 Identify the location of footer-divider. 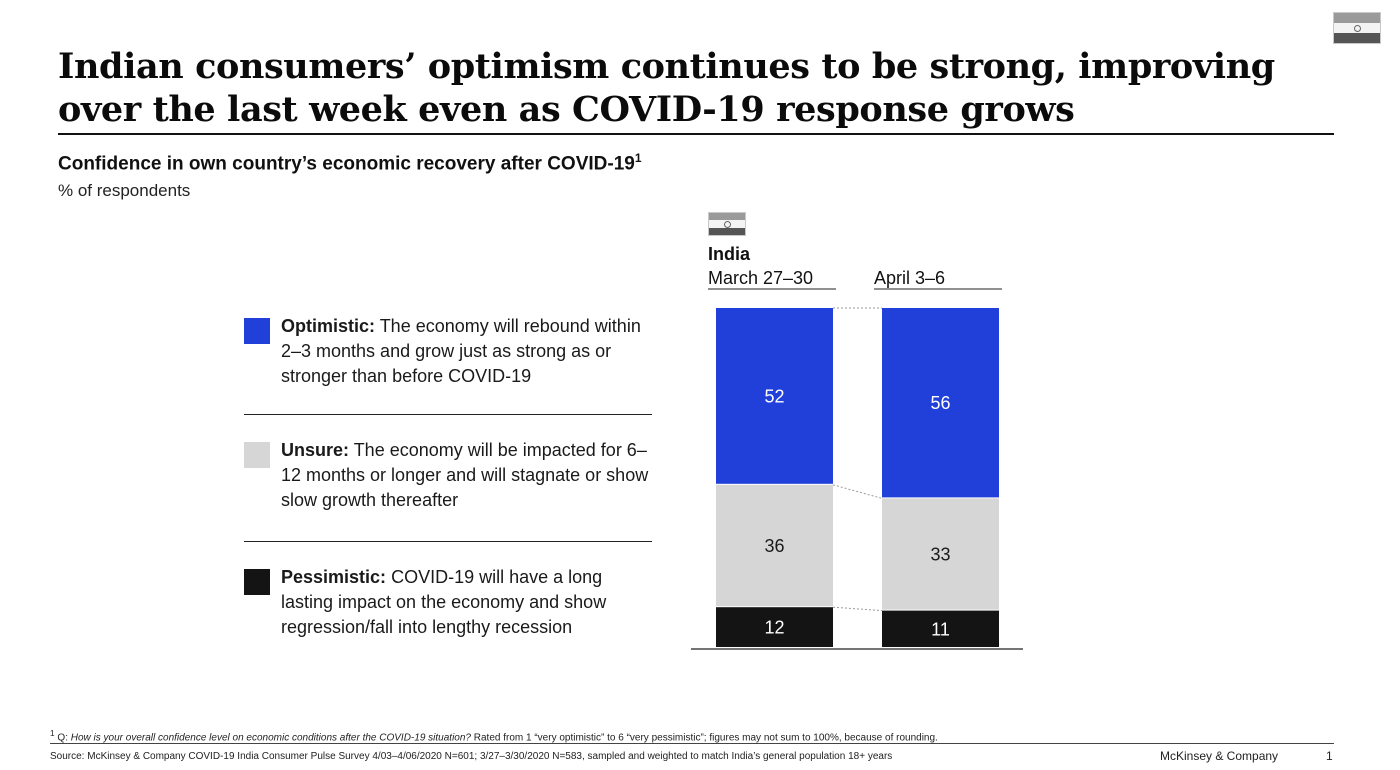
(692, 743).